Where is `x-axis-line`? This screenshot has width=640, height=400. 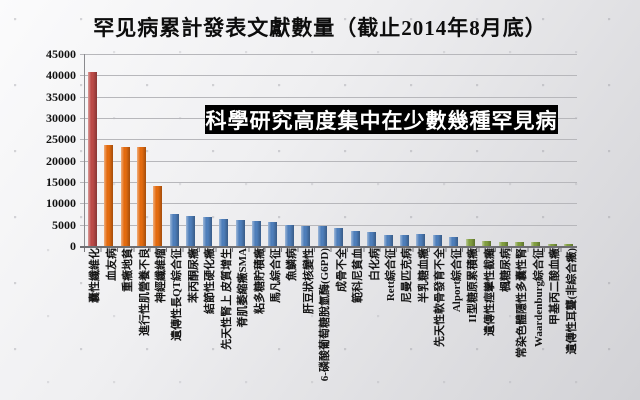
x-axis-line is located at coordinates (328, 247).